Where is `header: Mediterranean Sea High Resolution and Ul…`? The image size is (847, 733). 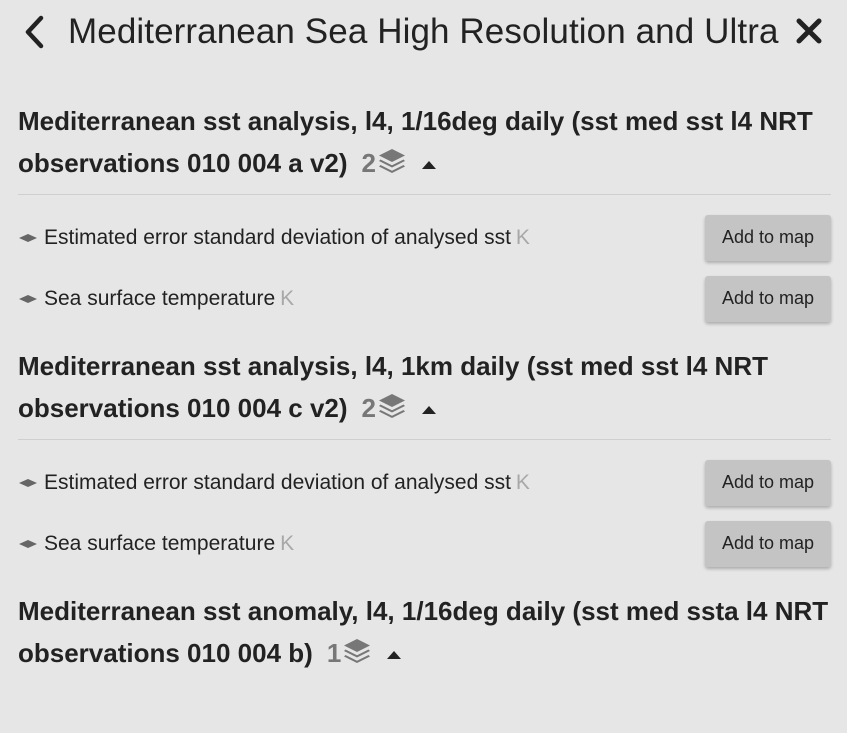 header: Mediterranean Sea High Resolution and Ul… is located at coordinates (423, 32).